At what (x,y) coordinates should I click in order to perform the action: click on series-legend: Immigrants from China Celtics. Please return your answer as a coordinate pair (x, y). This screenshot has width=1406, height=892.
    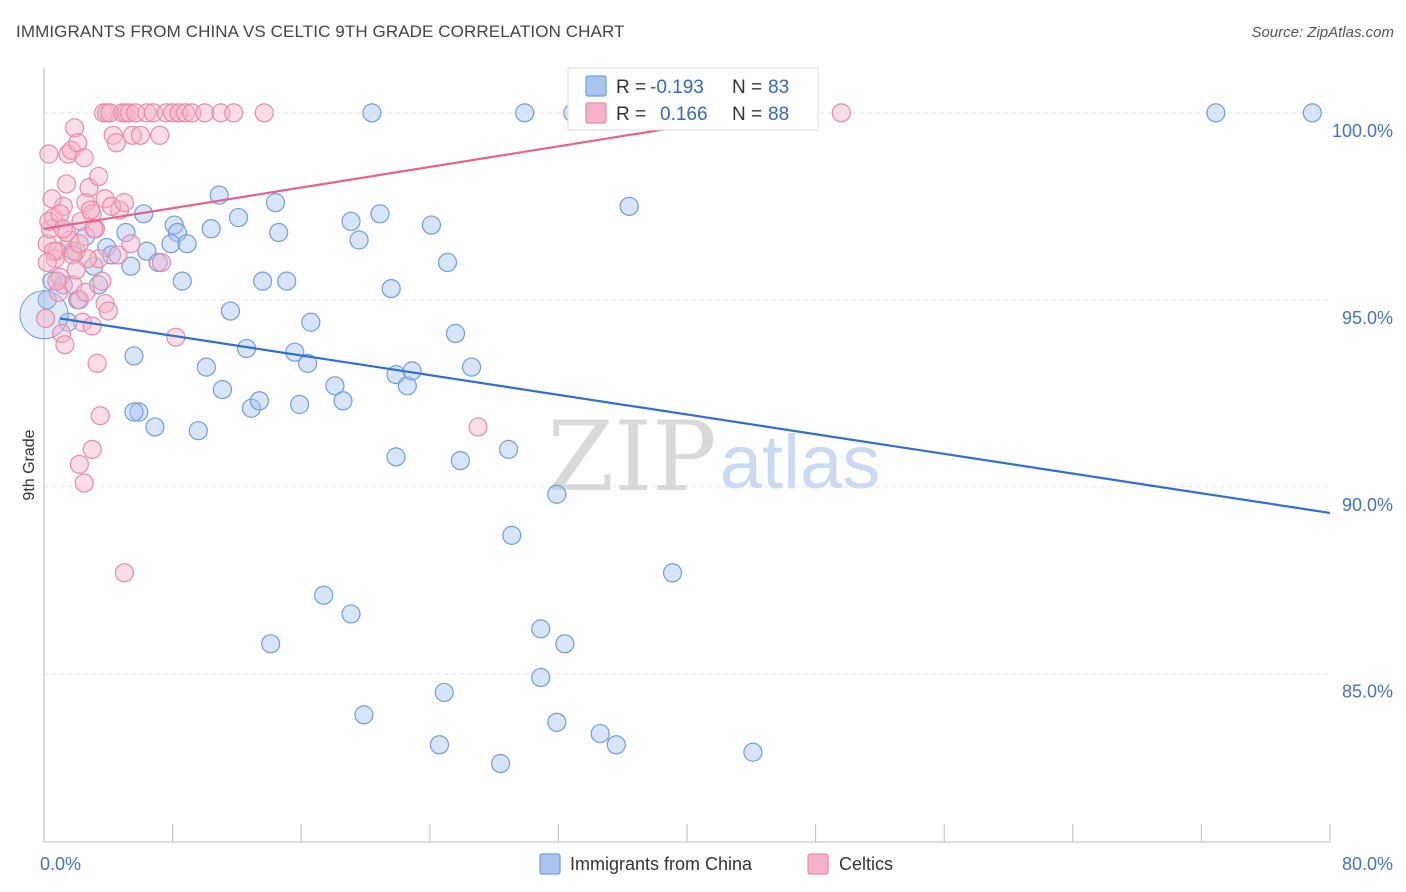
    Looking at the image, I should click on (716, 864).